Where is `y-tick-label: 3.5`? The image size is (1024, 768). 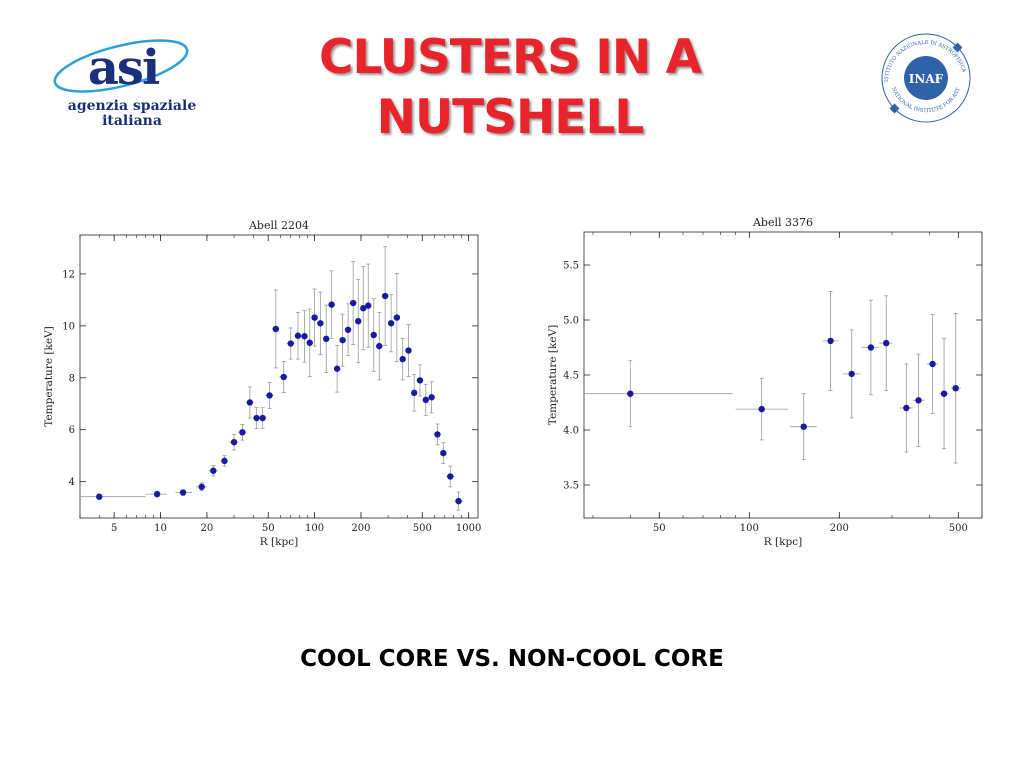
y-tick-label: 3.5 is located at coordinates (571, 486).